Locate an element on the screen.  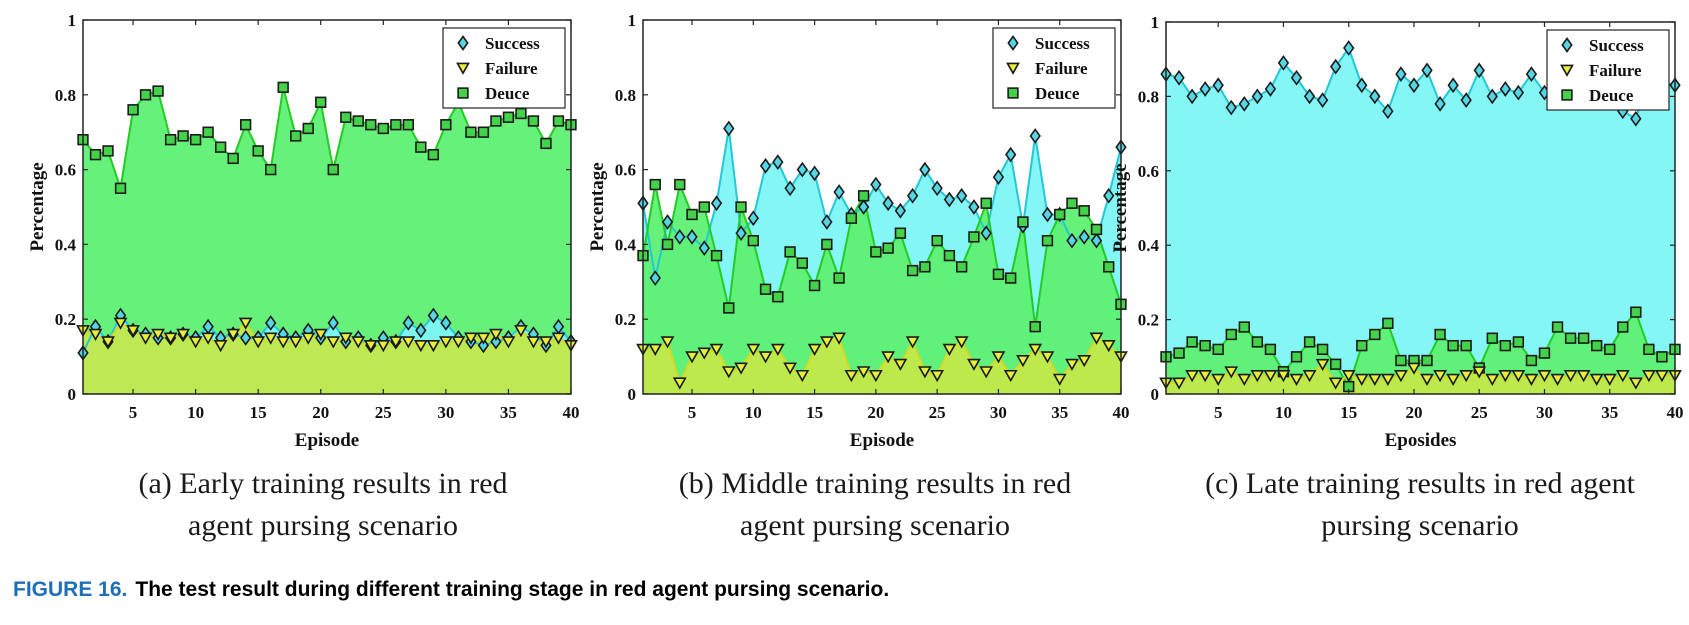
legend-marker-failure is located at coordinates (463, 68).